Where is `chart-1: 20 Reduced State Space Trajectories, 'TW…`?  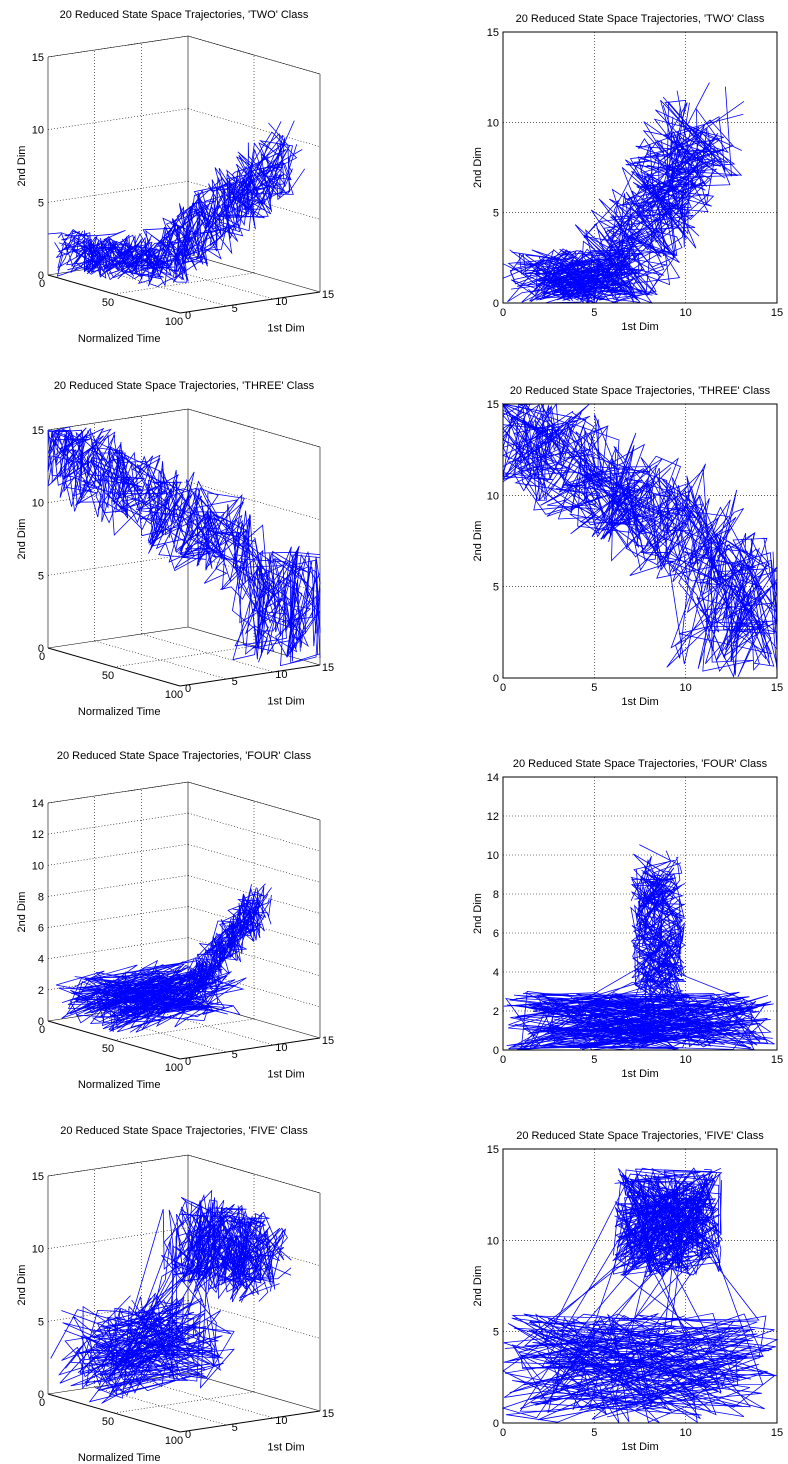 chart-1: 20 Reduced State Space Trajectories, 'TW… is located at coordinates (175, 177).